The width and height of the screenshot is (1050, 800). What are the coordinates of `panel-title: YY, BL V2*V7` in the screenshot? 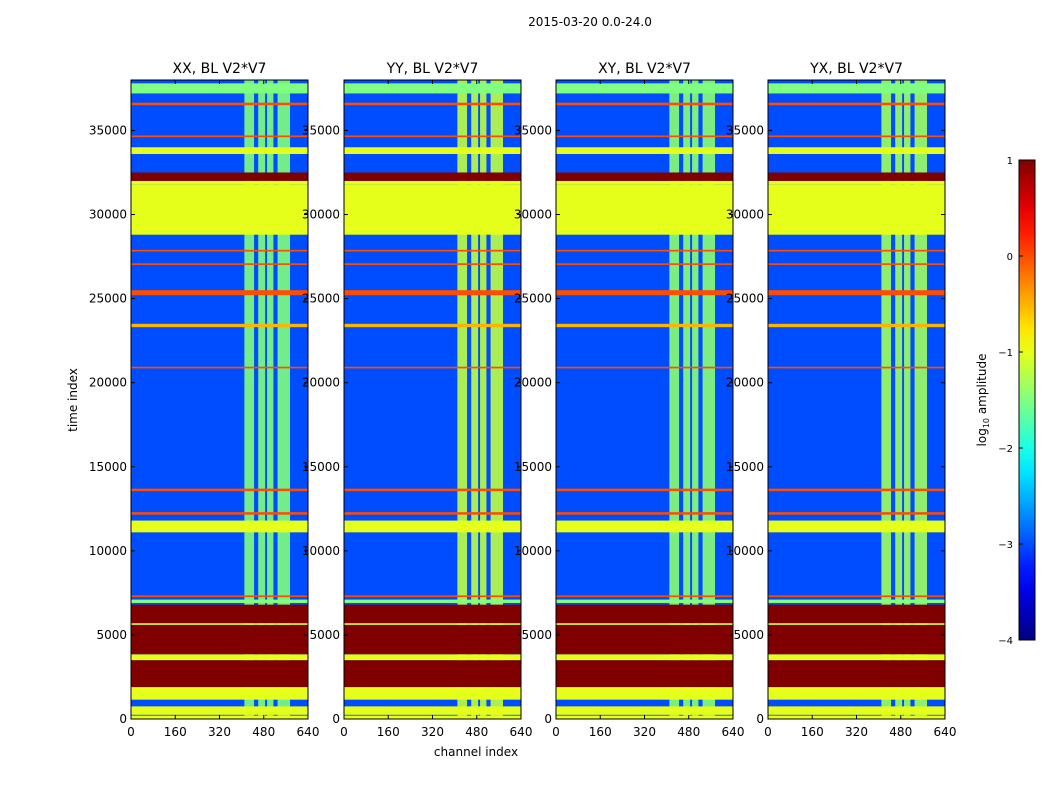 It's located at (432, 69).